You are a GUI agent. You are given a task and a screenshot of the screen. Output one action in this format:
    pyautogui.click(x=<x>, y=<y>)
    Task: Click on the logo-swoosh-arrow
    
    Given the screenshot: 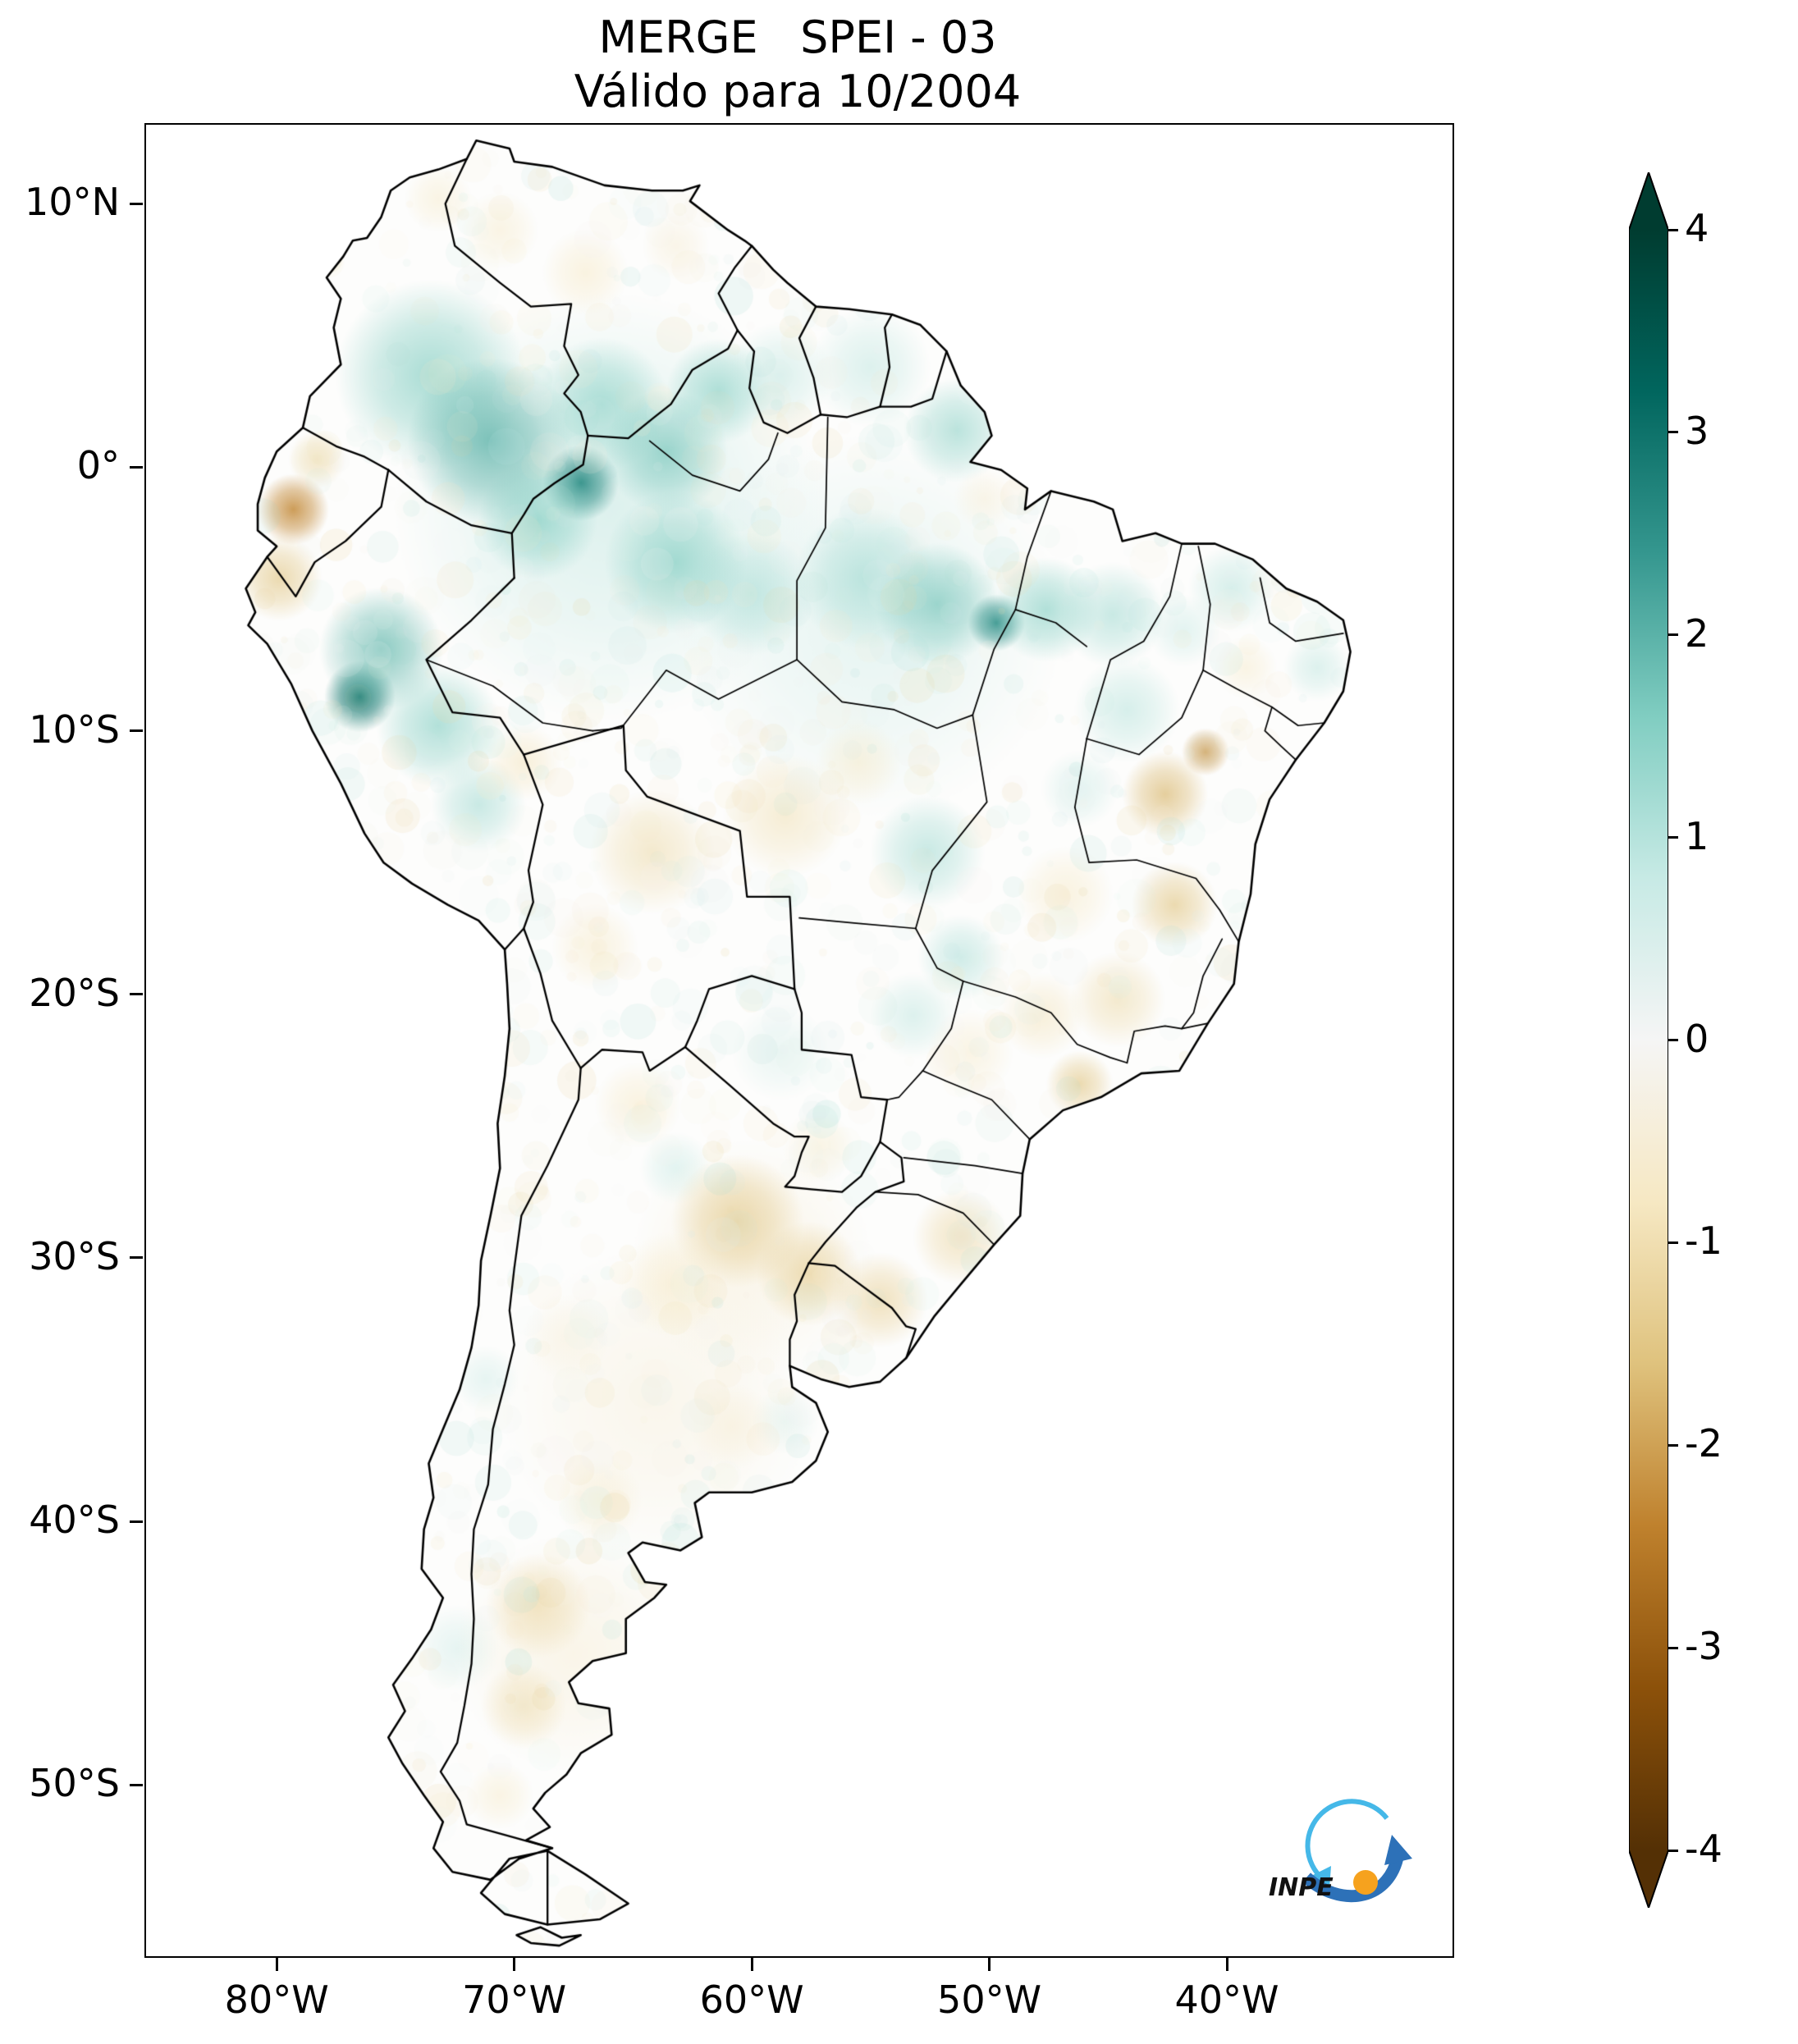 What is the action you would take?
    pyautogui.click(x=1353, y=1879)
    